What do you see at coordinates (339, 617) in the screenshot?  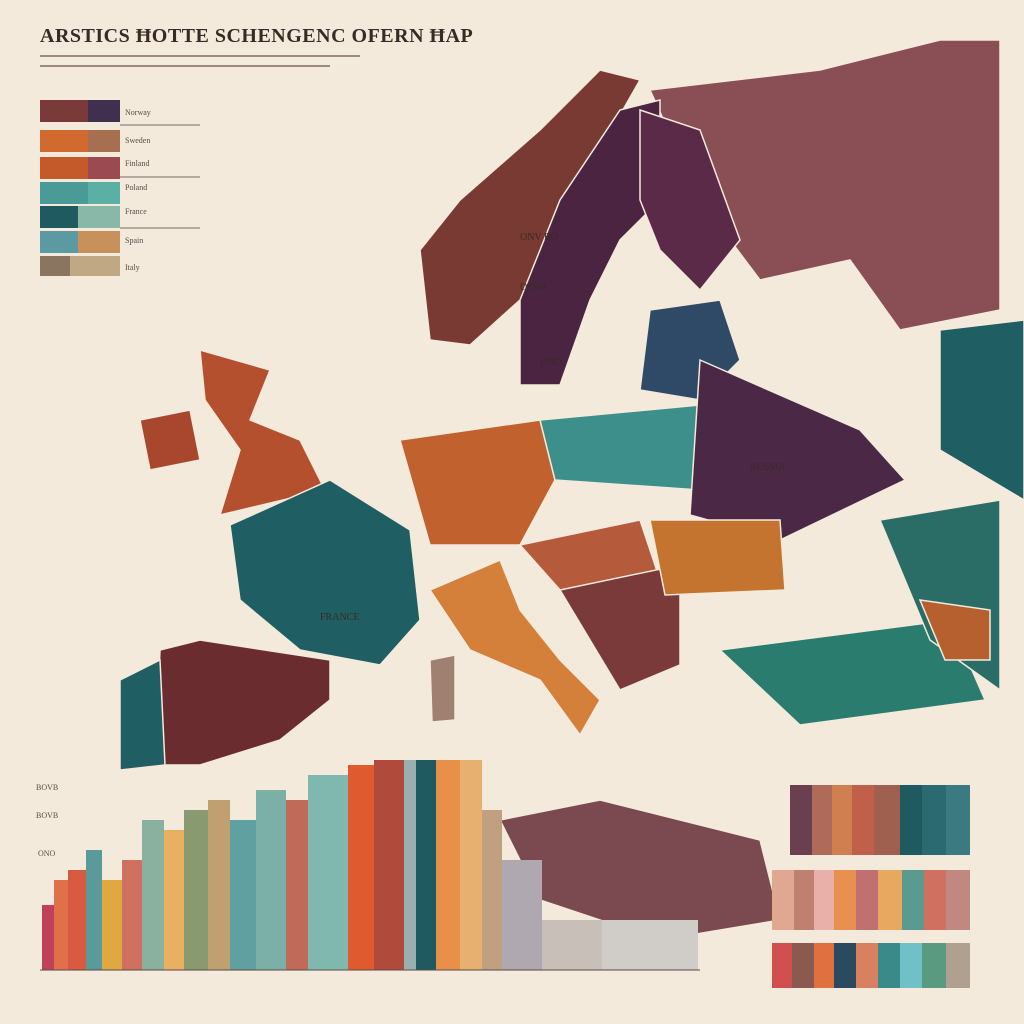 I see `map-label: FRANCE` at bounding box center [339, 617].